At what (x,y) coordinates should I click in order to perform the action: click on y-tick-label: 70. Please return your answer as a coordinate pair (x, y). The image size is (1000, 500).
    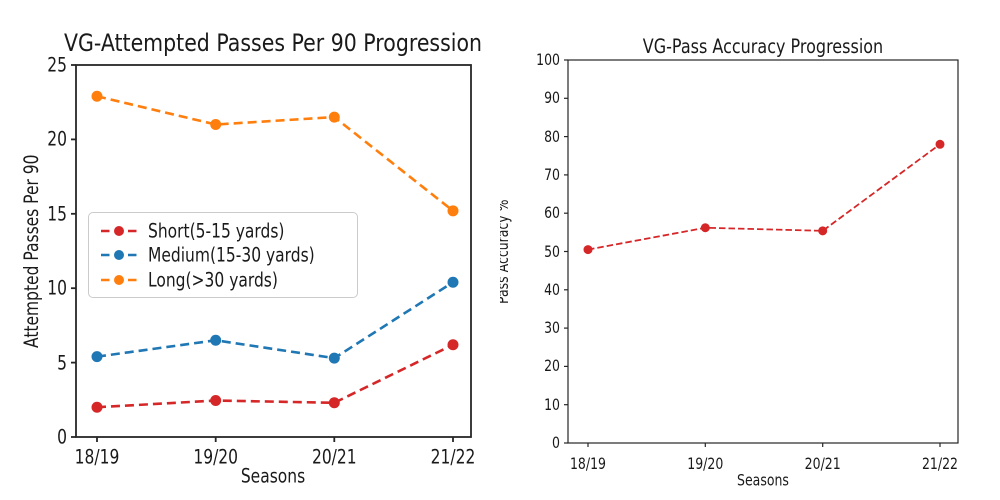
    Looking at the image, I should click on (552, 174).